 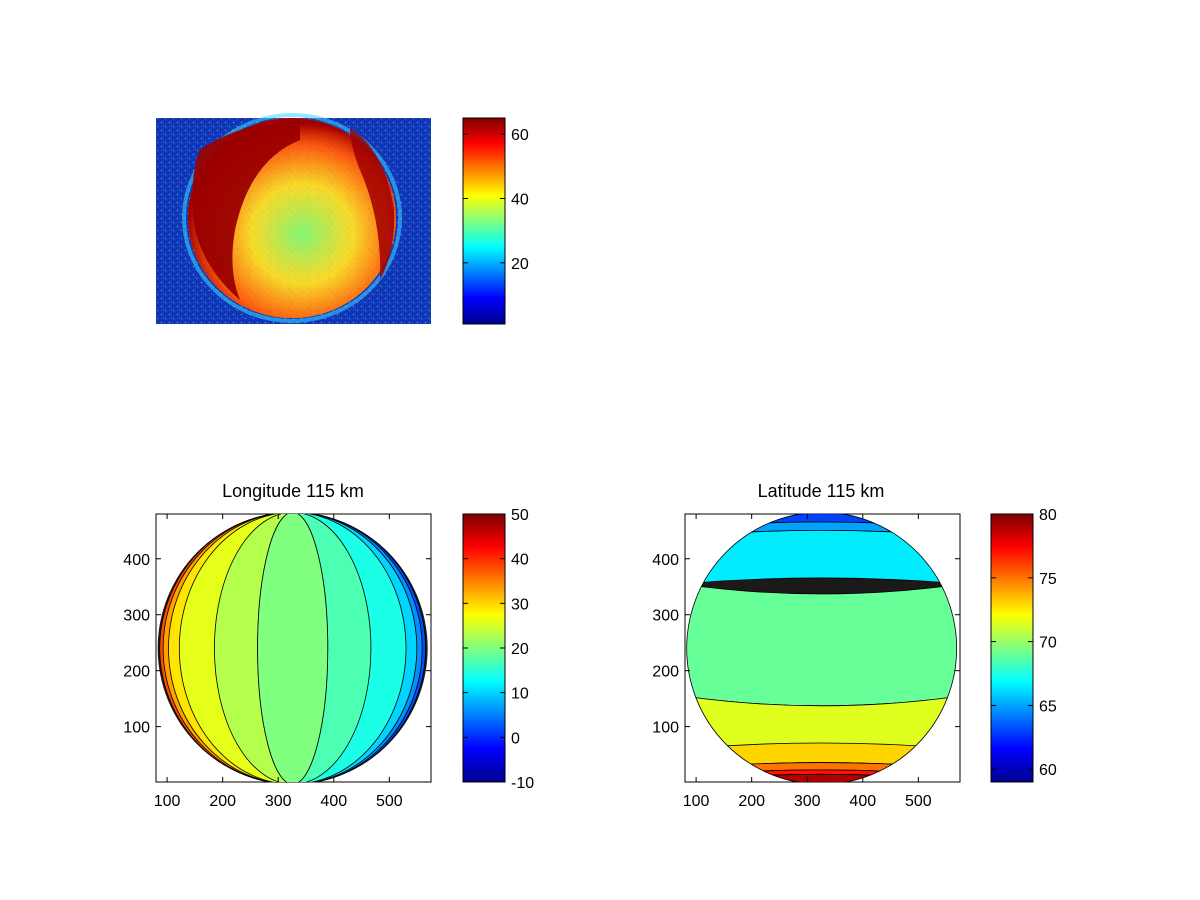 What do you see at coordinates (1048, 643) in the screenshot?
I see `colorbar-tick-label: 70` at bounding box center [1048, 643].